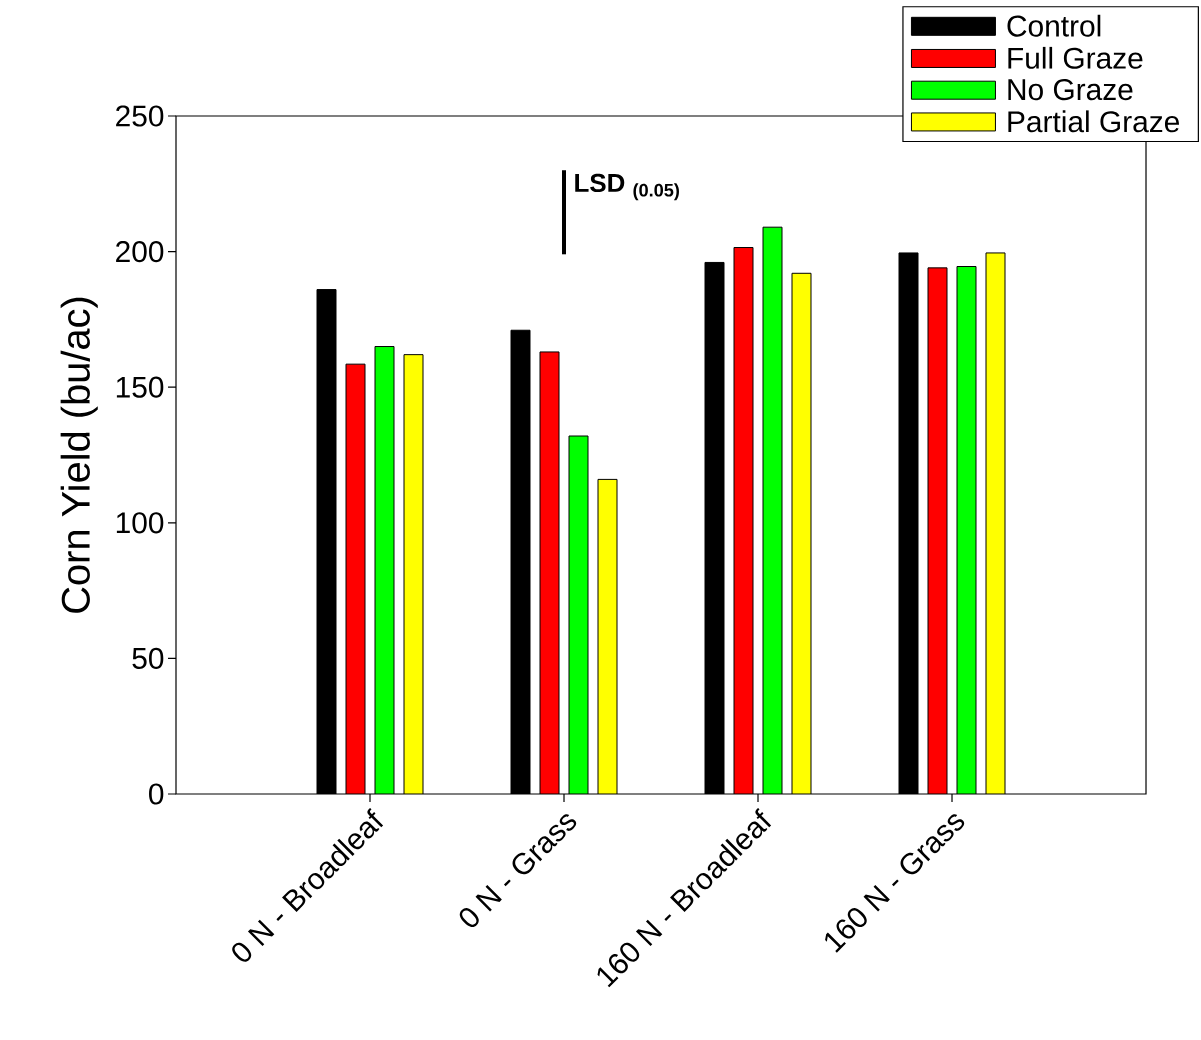  What do you see at coordinates (140, 523) in the screenshot?
I see `y-tick-label: 100` at bounding box center [140, 523].